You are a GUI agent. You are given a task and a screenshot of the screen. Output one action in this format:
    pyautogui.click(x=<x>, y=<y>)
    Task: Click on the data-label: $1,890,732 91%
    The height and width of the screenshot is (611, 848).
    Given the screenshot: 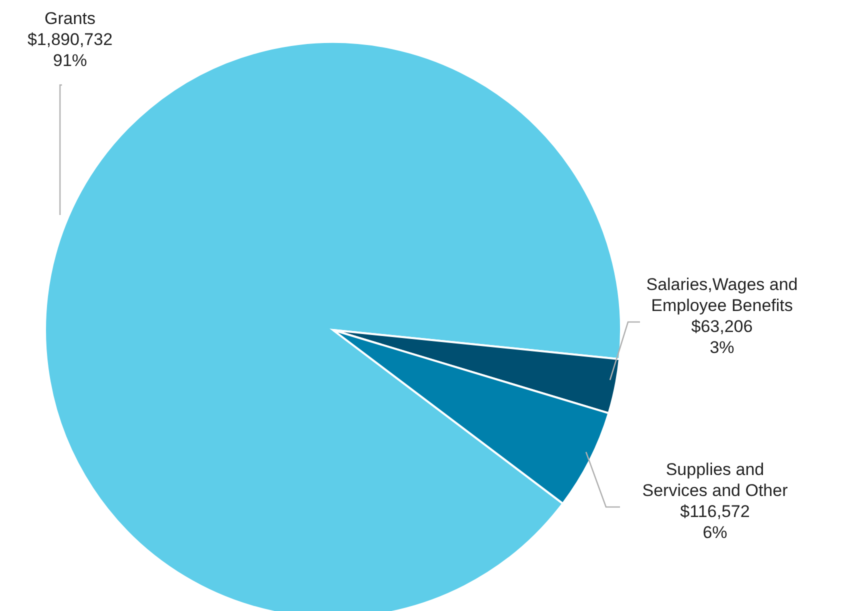 What is the action you would take?
    pyautogui.click(x=70, y=50)
    